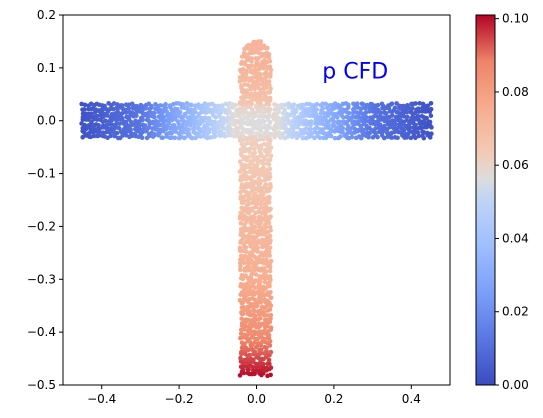  I want to click on y-tick-label: −0.5, so click(41, 385).